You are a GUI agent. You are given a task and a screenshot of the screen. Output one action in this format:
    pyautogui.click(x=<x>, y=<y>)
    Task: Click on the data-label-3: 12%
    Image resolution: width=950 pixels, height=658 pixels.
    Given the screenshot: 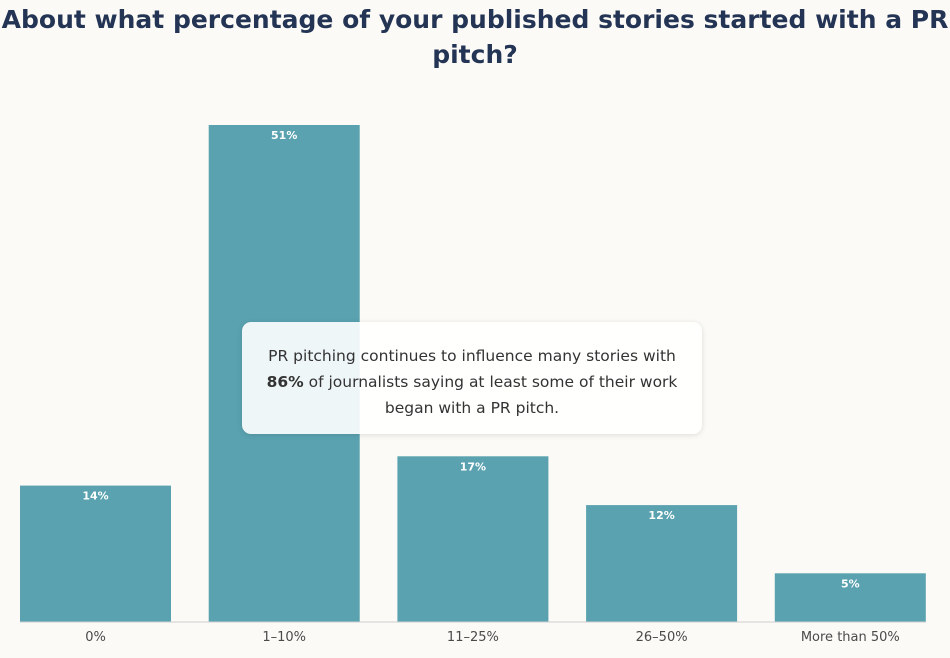 What is the action you would take?
    pyautogui.click(x=661, y=515)
    